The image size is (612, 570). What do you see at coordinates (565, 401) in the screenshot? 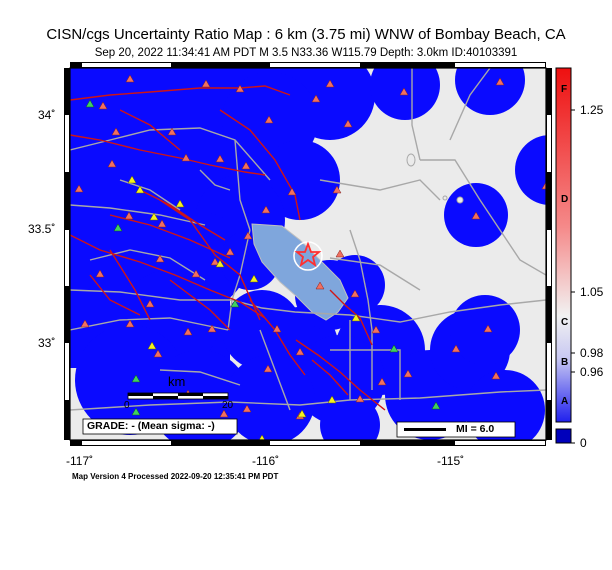
I see `colorbar-grade-a: A` at bounding box center [565, 401].